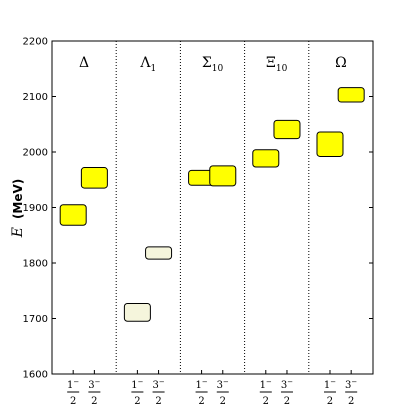 The image size is (415, 415). What do you see at coordinates (207, 63) in the screenshot?
I see `group-label-symbol: Σ` at bounding box center [207, 63].